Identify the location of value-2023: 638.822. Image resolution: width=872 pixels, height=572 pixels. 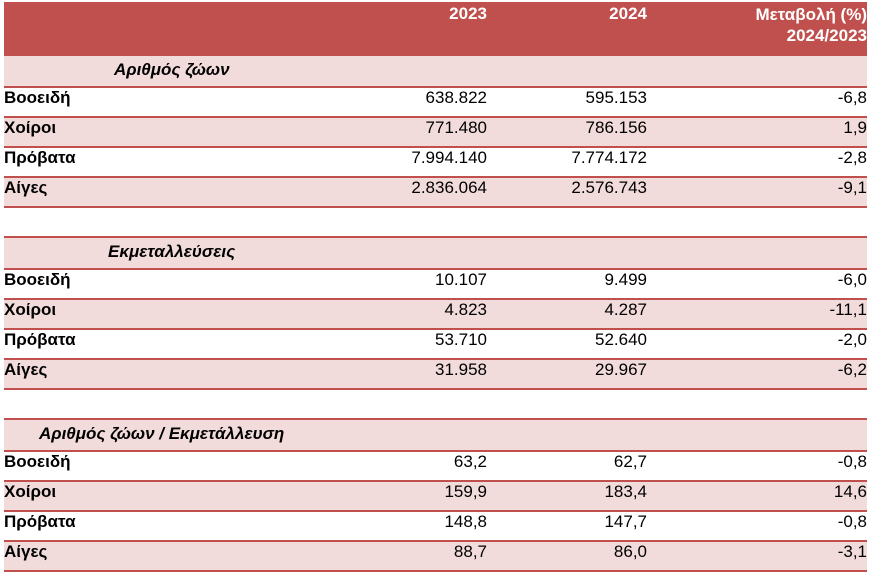
(361, 101).